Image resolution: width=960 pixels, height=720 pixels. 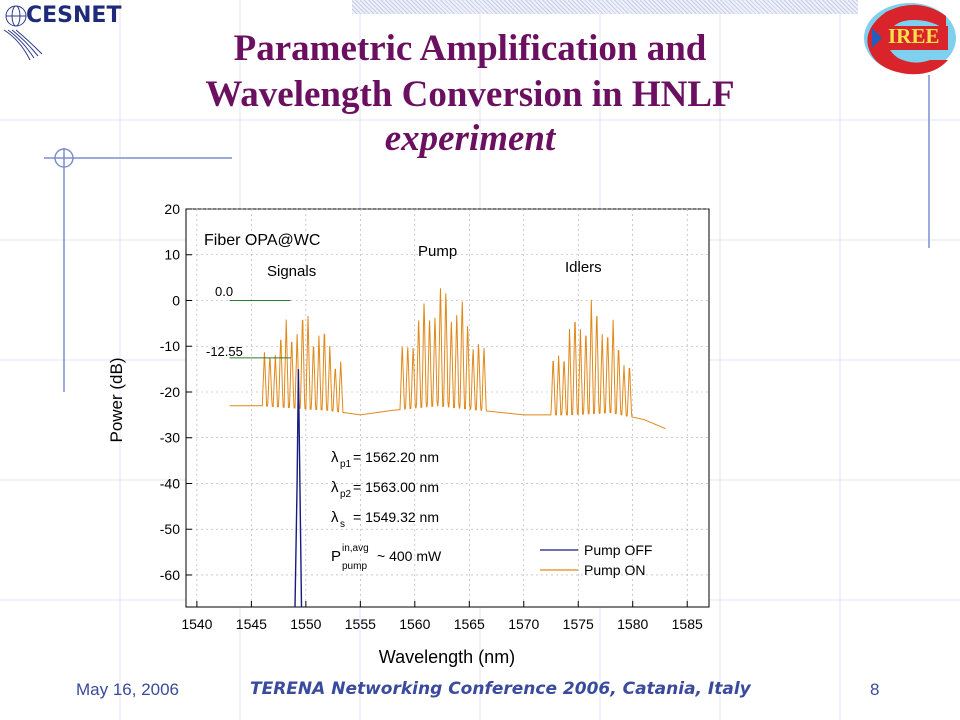 I want to click on chart-legend: Pump OFF Pump ON, so click(x=596, y=560).